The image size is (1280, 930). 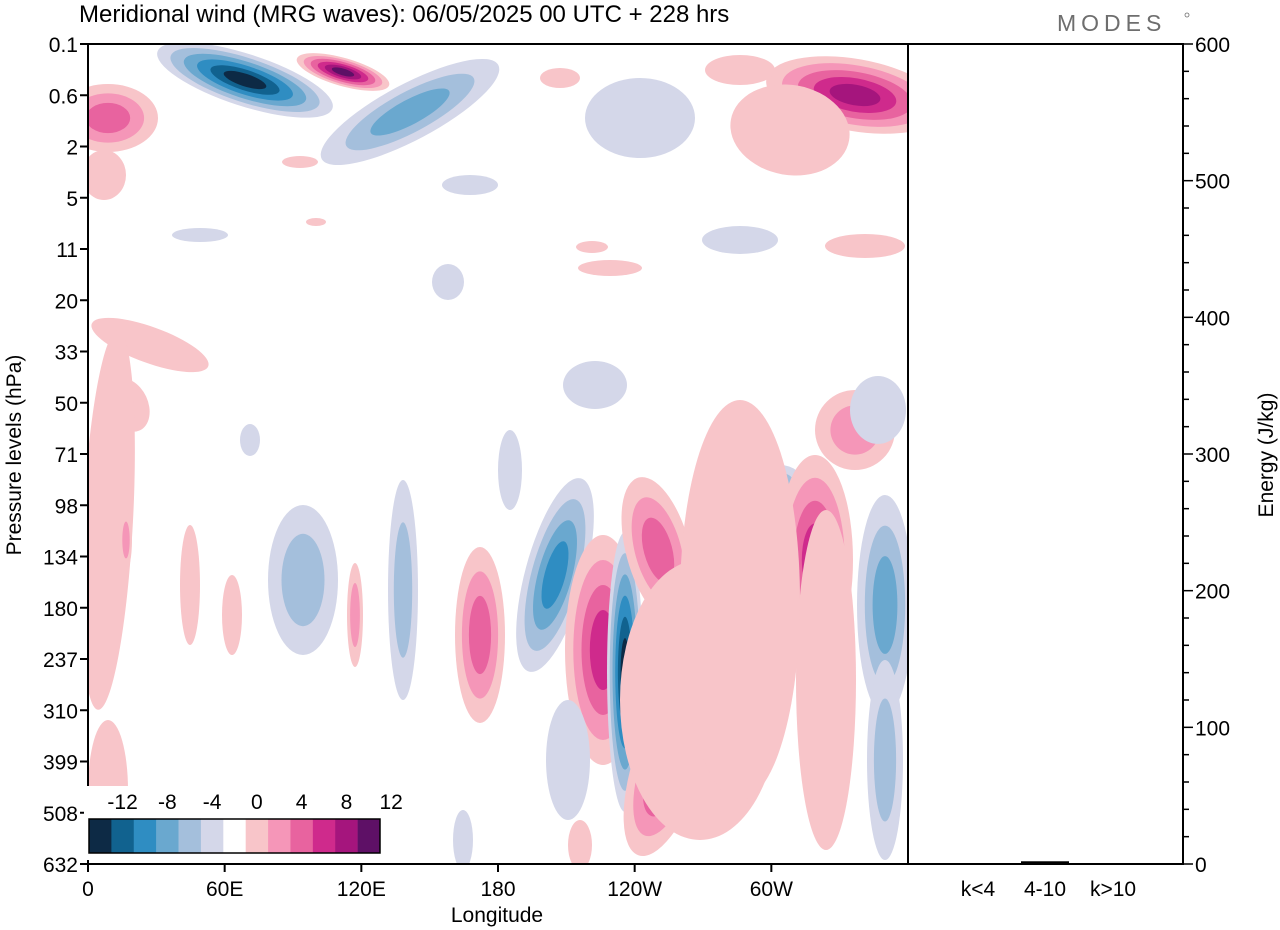 I want to click on pressure-tick-label: 98, so click(x=66, y=506).